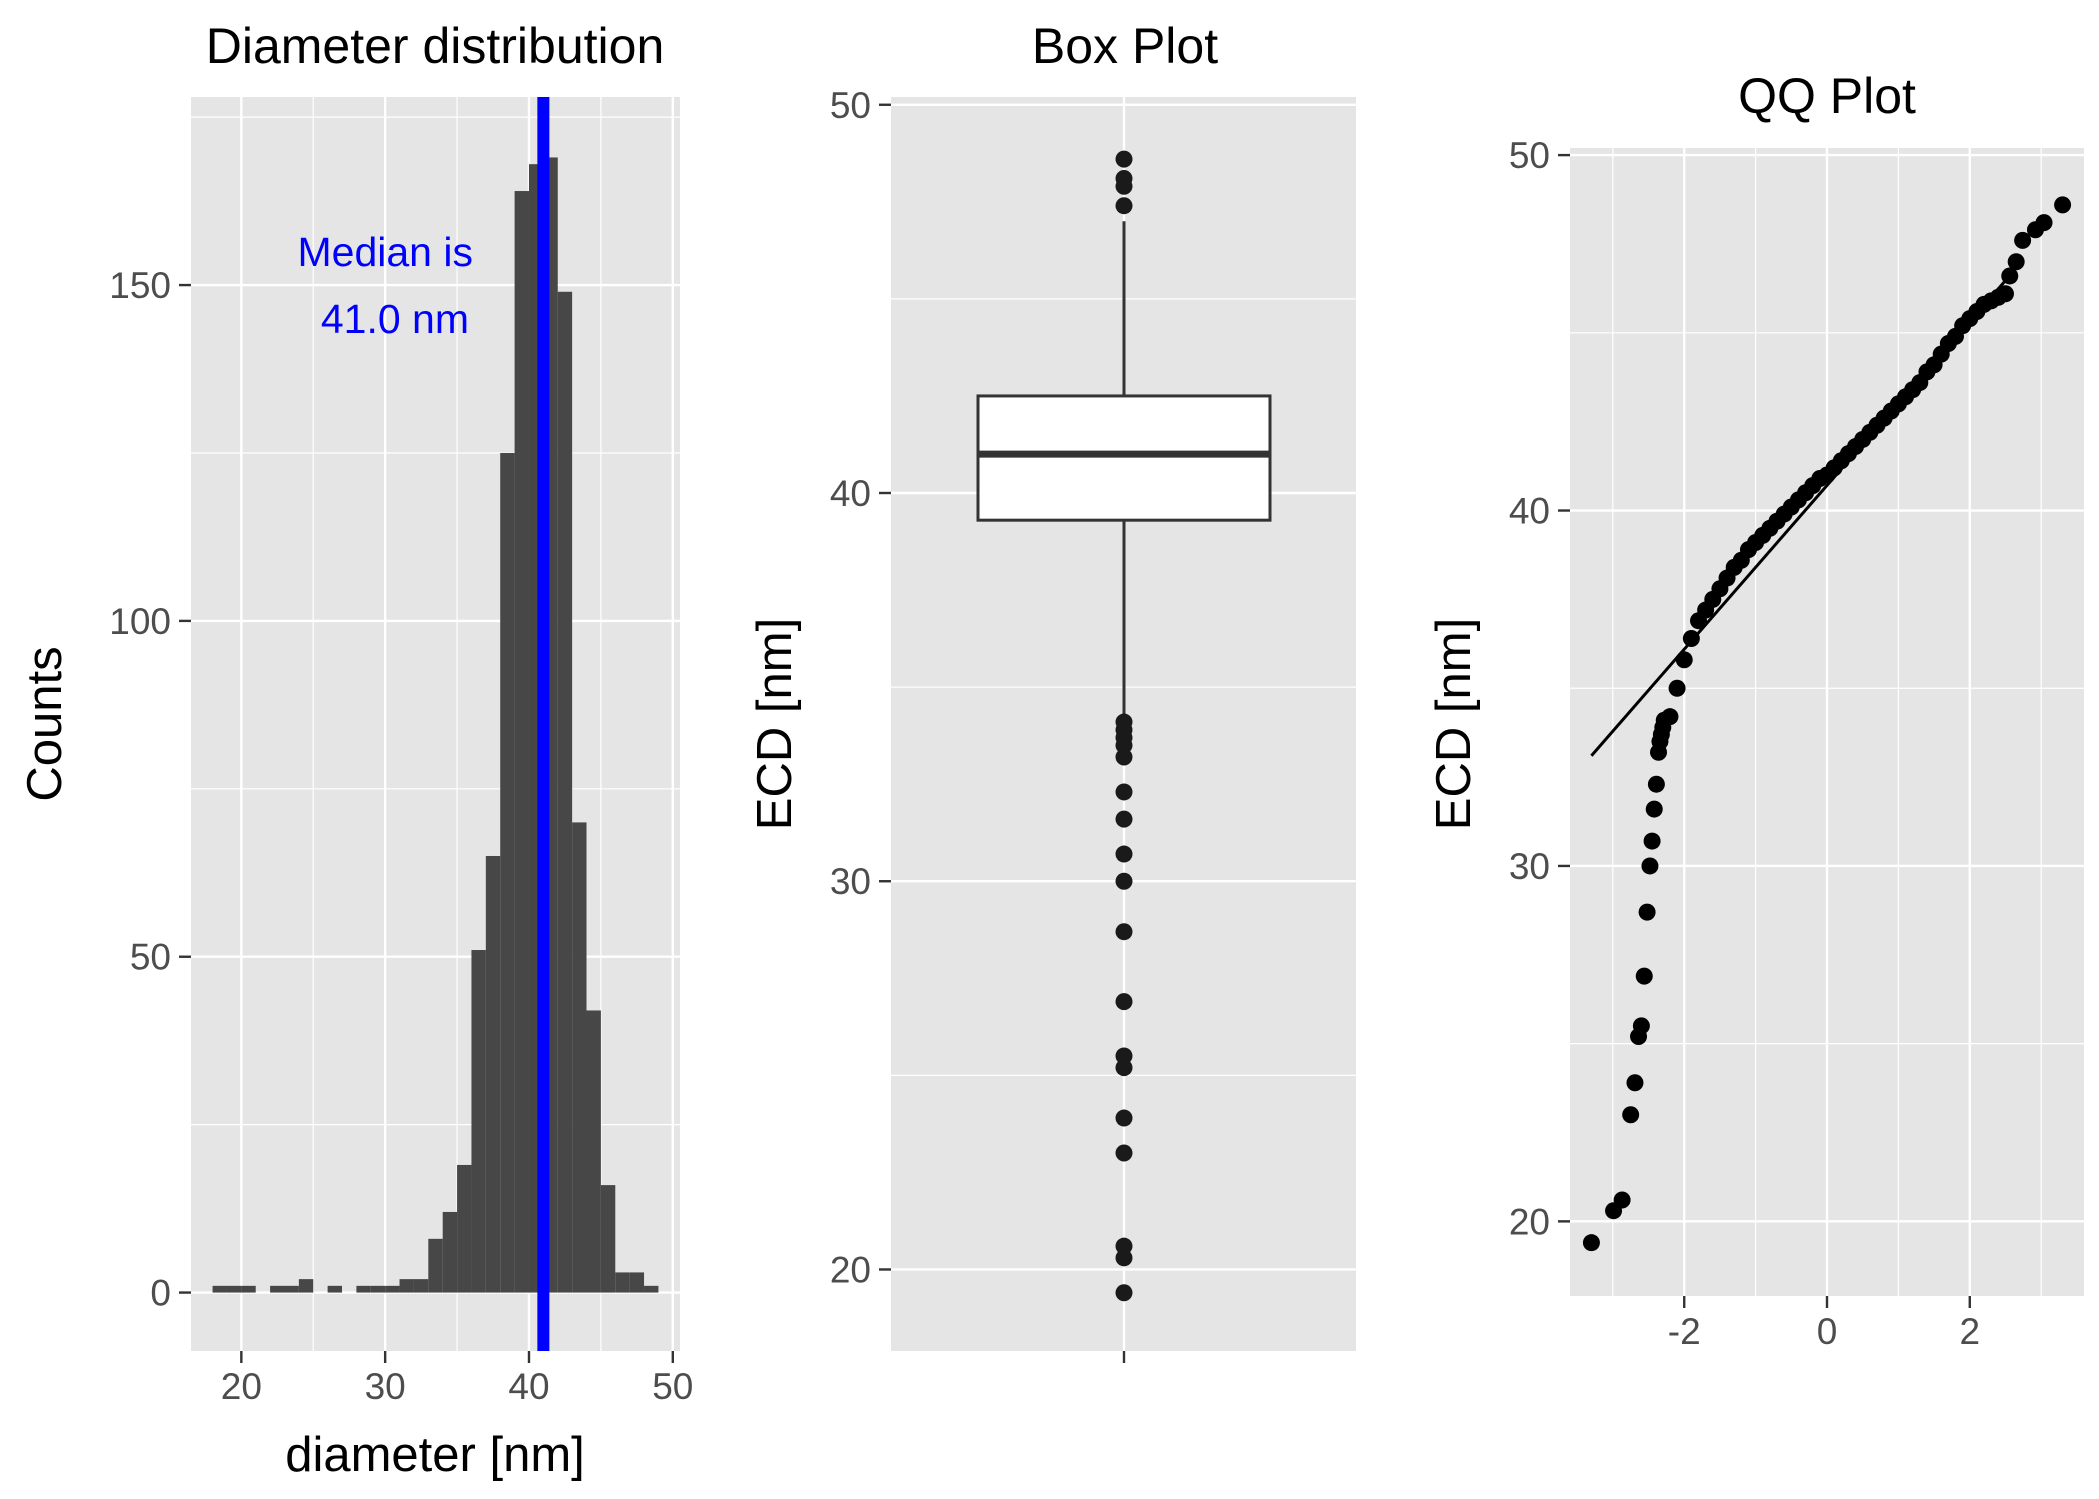 This screenshot has height=1499, width=2099. I want to click on box-plot-y-ticks: 20 30 40 50, so click(860, 687).